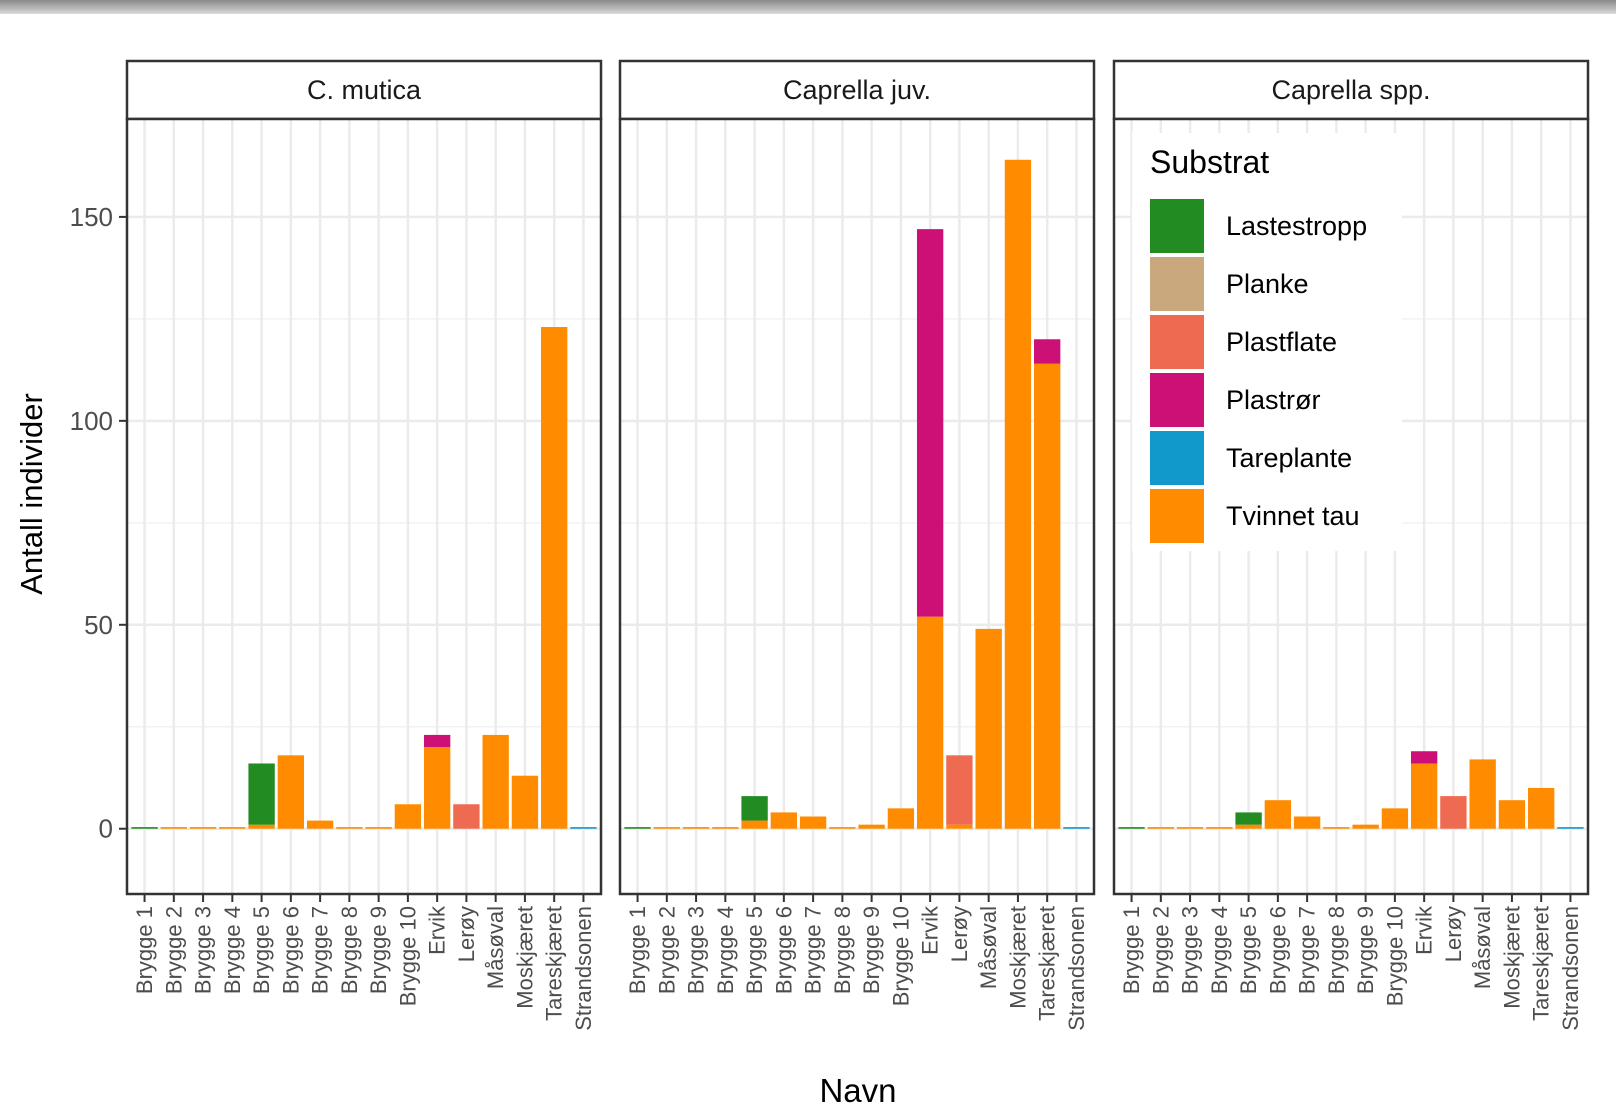 This screenshot has height=1117, width=1616. I want to click on x-tick-label: Brygge 9, so click(1365, 950).